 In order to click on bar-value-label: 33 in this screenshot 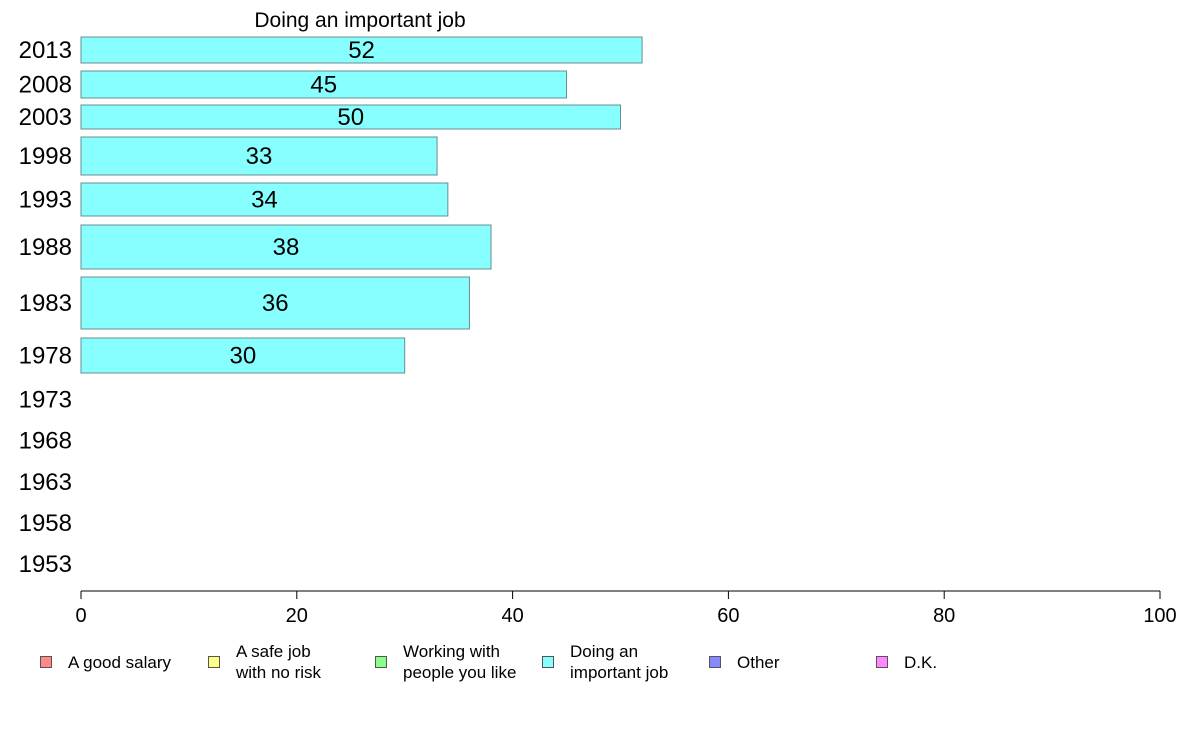, I will do `click(259, 156)`.